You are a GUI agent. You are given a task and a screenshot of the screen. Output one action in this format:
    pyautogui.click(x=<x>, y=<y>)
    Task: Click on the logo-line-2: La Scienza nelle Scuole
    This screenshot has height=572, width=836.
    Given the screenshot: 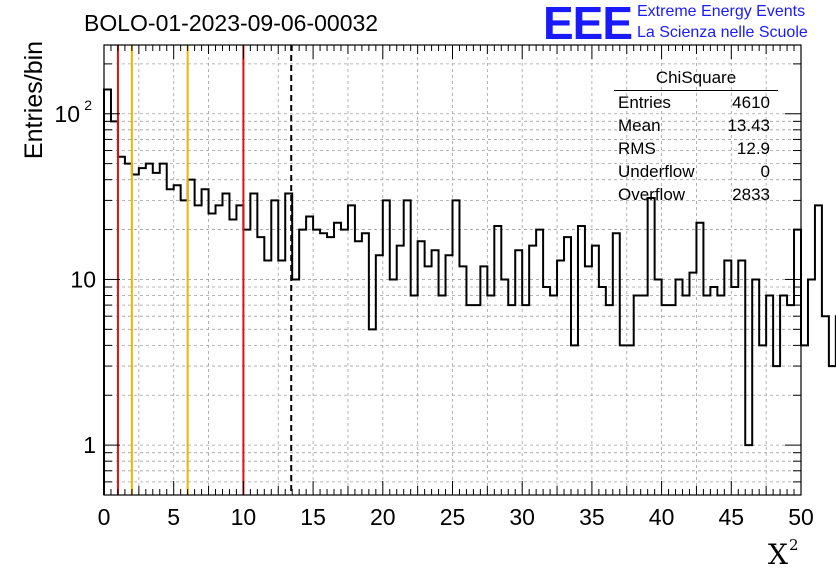 What is the action you would take?
    pyautogui.click(x=722, y=32)
    